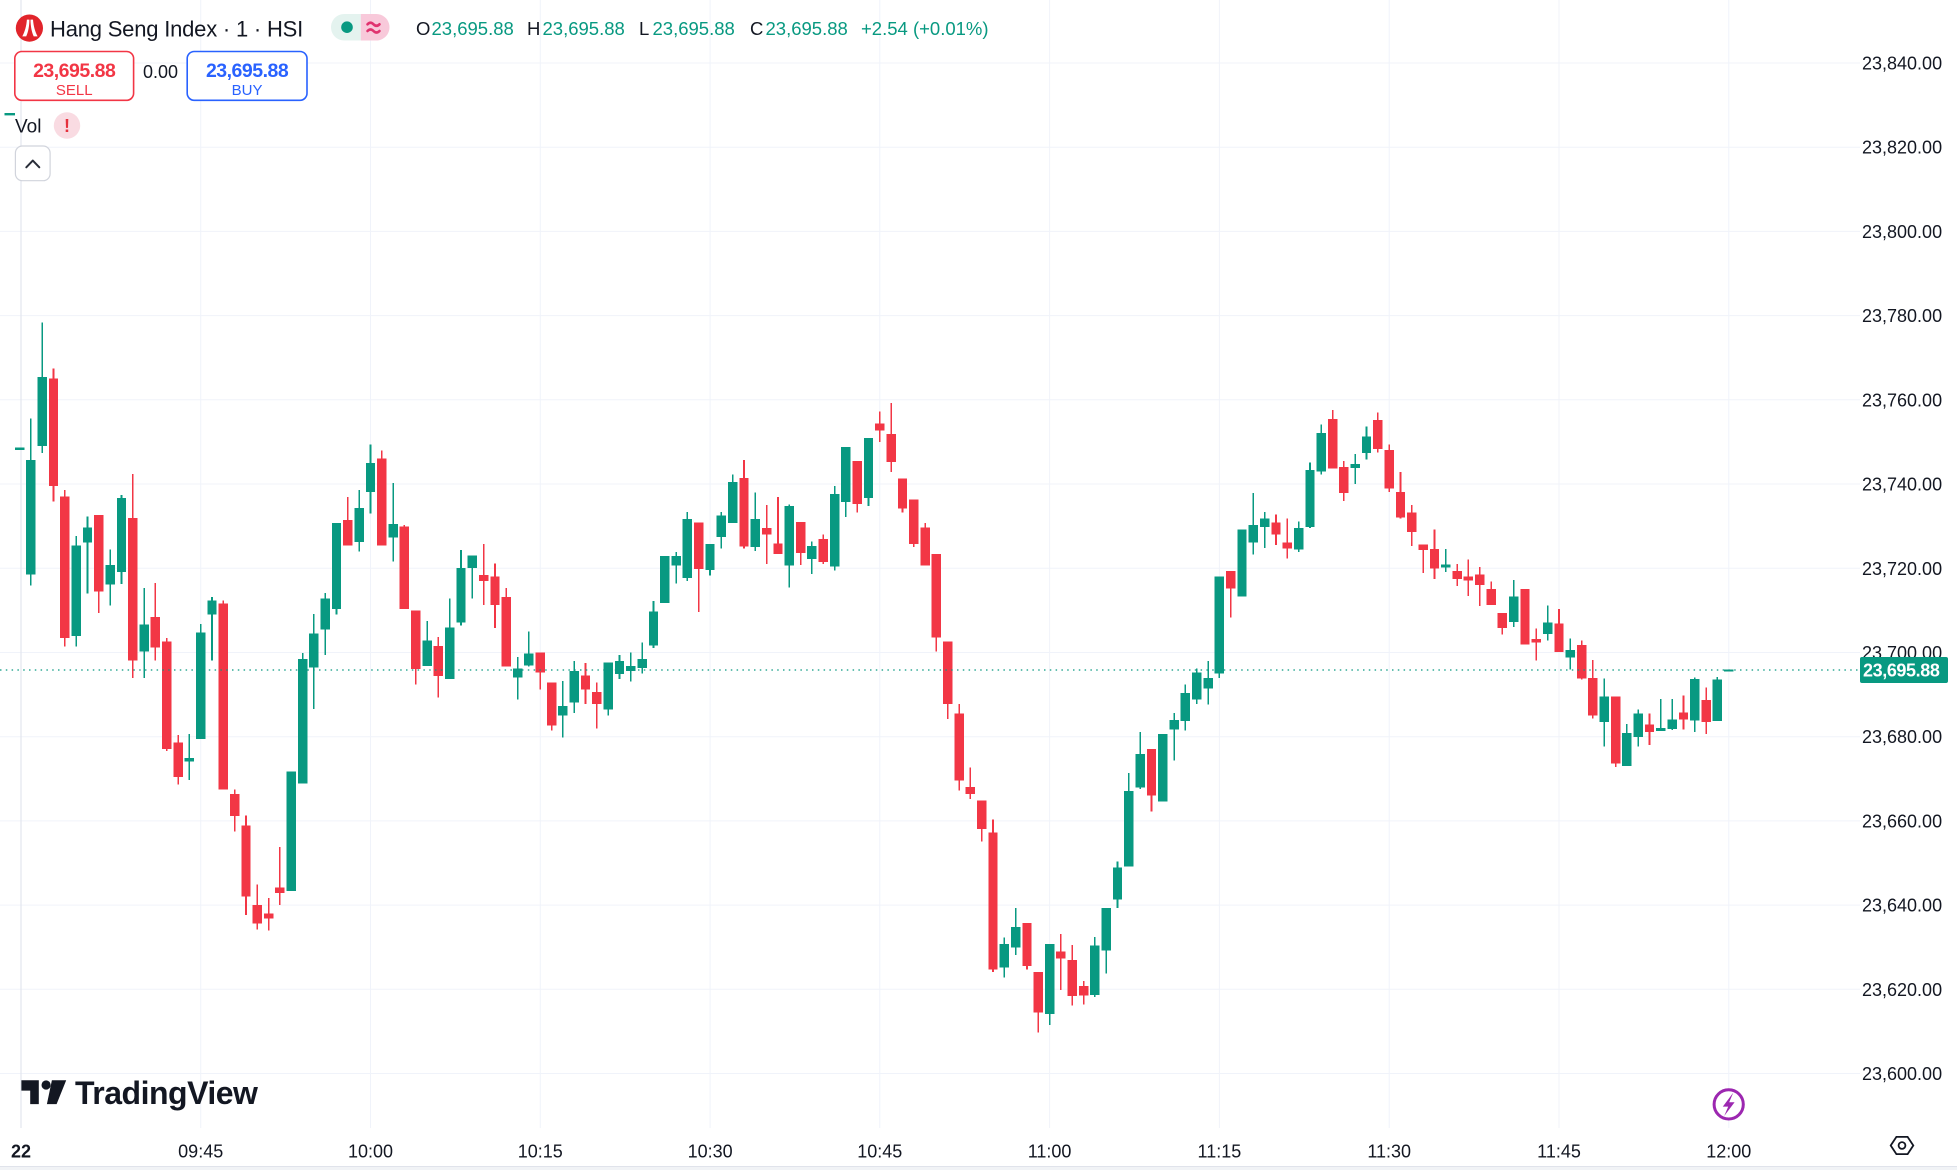 The height and width of the screenshot is (1175, 1957). I want to click on svg-text: 11:30, so click(1389, 1152).